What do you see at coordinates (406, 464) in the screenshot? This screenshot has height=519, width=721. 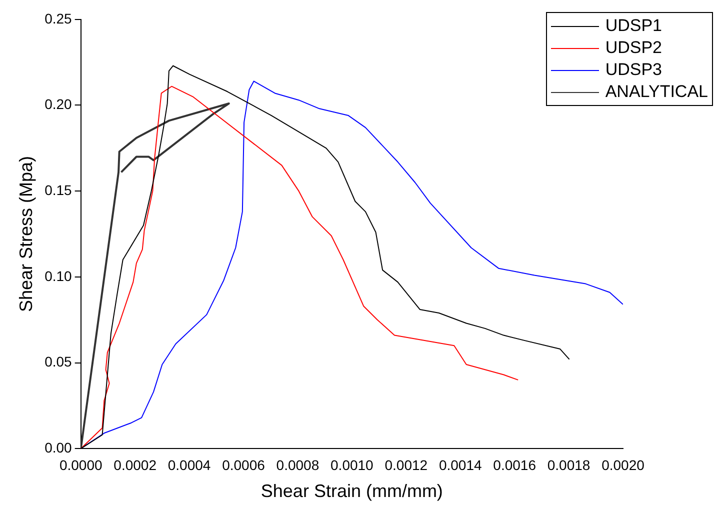 I see `x-tick-label: 0.0012` at bounding box center [406, 464].